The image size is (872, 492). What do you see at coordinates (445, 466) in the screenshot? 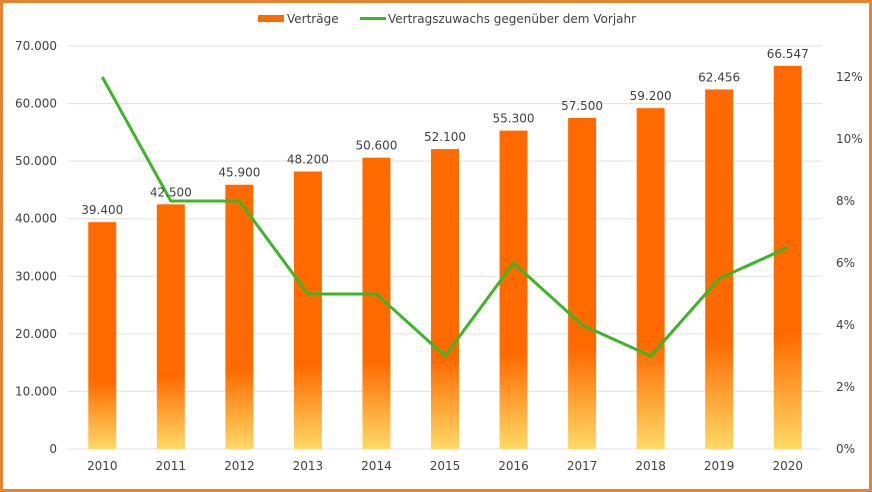
I see `x-axis-tick-label: 2015` at bounding box center [445, 466].